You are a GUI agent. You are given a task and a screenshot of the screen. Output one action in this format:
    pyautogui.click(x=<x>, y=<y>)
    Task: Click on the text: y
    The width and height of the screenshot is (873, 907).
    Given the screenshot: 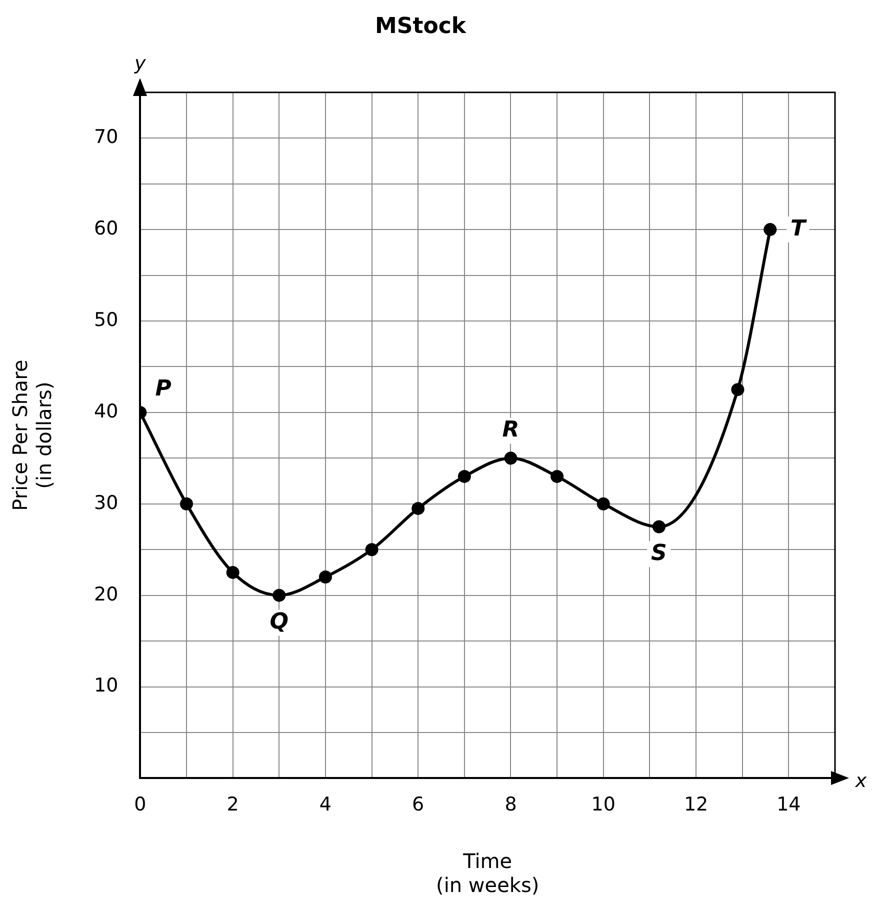 What is the action you would take?
    pyautogui.click(x=140, y=63)
    